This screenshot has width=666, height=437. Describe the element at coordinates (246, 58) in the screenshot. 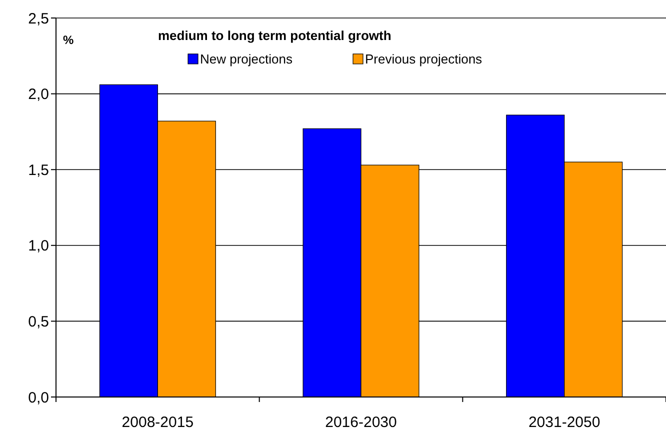

I see `legend-label: New projections` at that location.